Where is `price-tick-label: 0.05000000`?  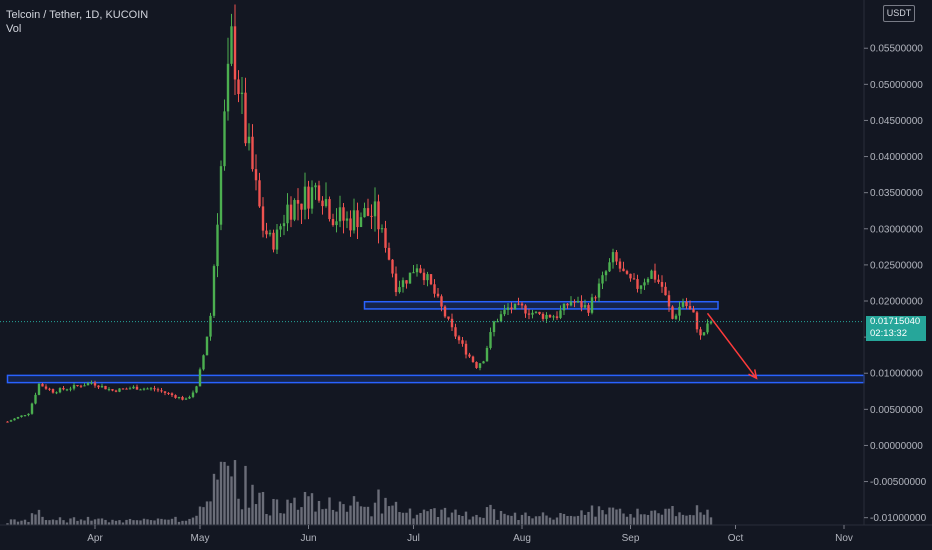 price-tick-label: 0.05000000 is located at coordinates (896, 85).